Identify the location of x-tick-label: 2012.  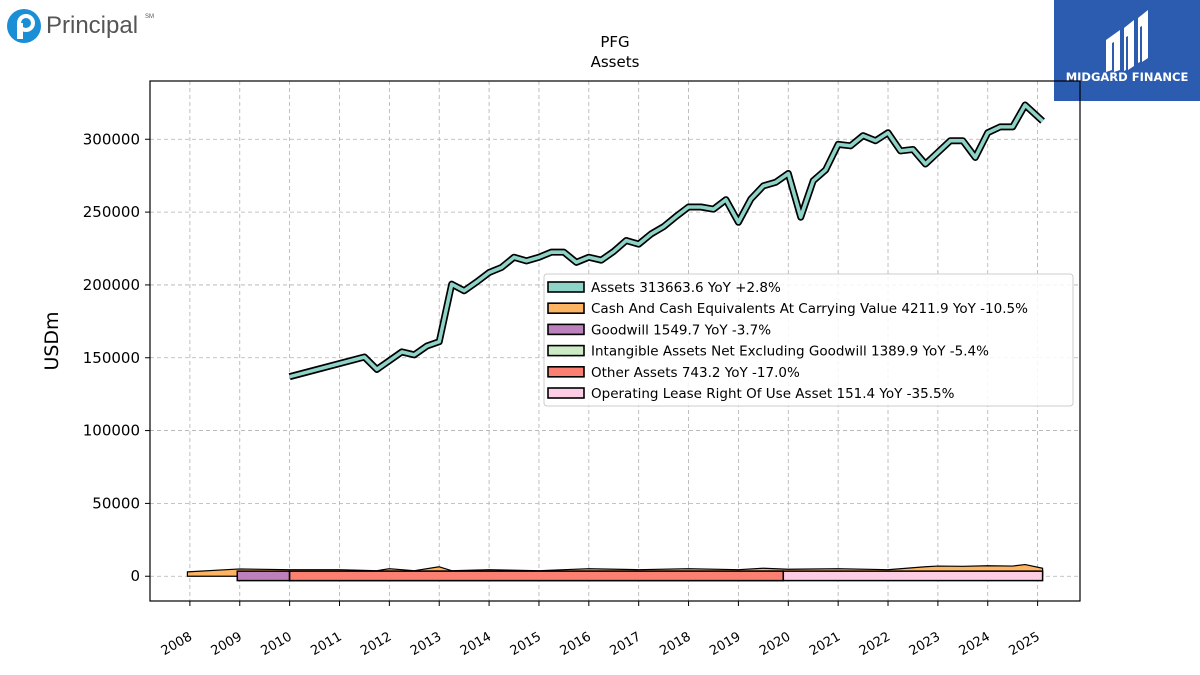
(376, 644).